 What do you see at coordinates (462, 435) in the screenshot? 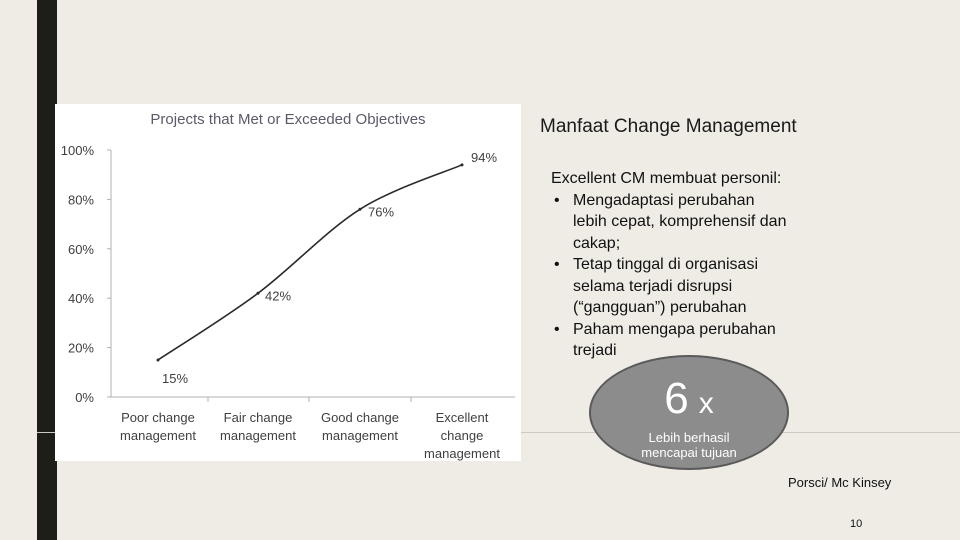
I see `x-tick-label: Excellent change management` at bounding box center [462, 435].